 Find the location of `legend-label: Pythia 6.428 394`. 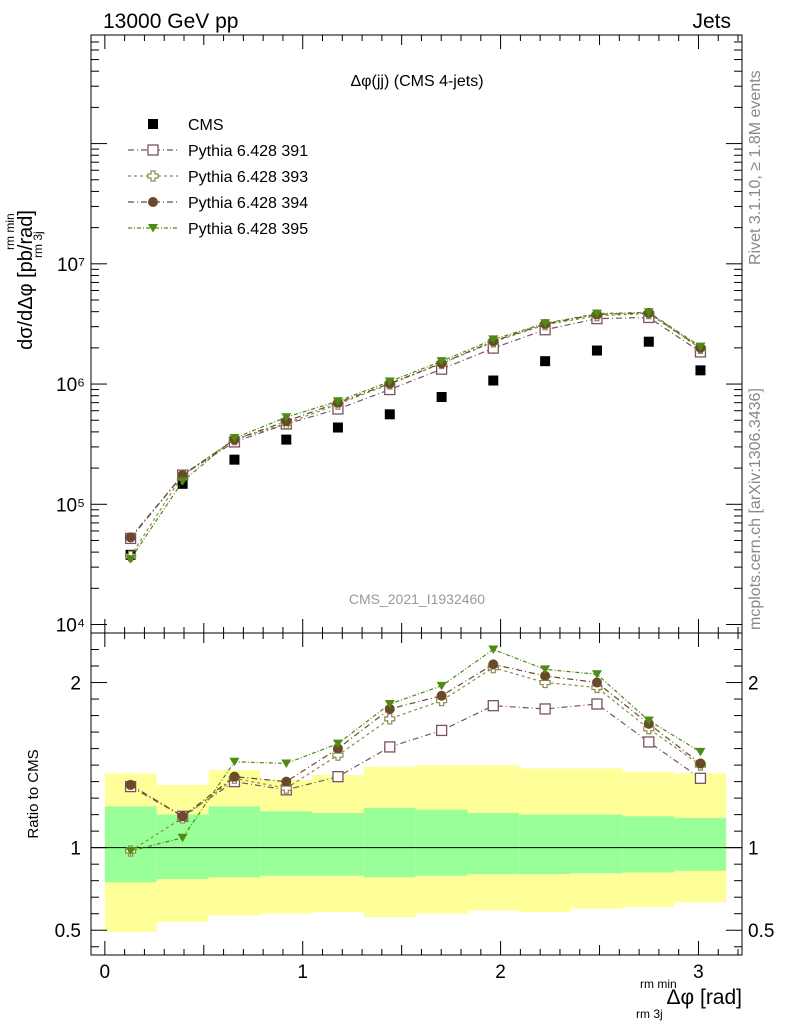

legend-label: Pythia 6.428 394 is located at coordinates (248, 203).